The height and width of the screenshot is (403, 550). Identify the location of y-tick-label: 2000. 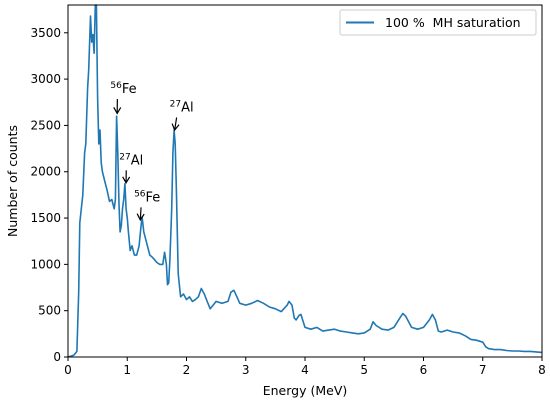
(45, 172).